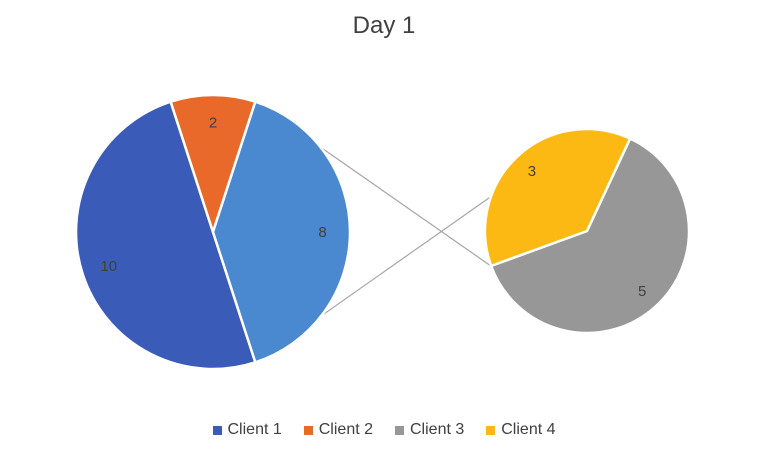 This screenshot has width=768, height=459. I want to click on data-label-client-3: 5, so click(642, 291).